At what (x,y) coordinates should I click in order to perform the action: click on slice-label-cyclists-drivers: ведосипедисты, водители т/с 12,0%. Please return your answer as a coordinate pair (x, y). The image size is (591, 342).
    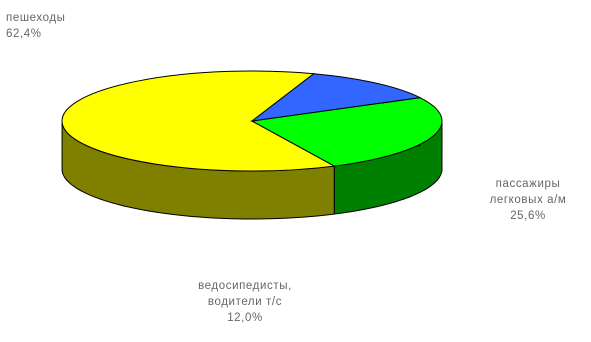
    Looking at the image, I should click on (245, 302).